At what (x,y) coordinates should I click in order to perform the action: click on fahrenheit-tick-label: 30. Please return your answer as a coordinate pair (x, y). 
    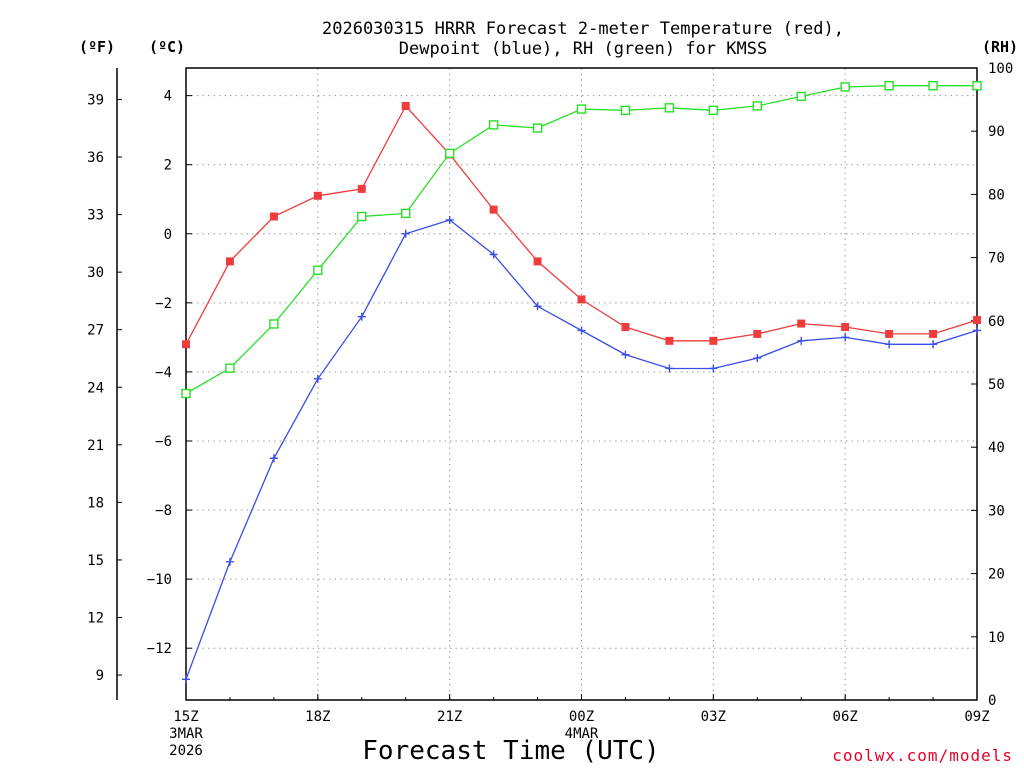
    Looking at the image, I should click on (95, 273).